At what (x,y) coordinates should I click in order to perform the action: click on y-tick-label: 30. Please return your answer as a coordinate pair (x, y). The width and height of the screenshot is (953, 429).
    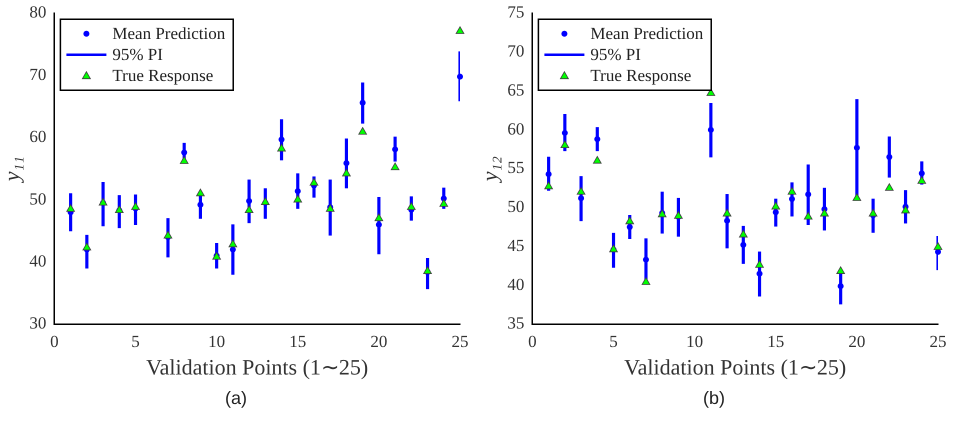
    Looking at the image, I should click on (37, 323).